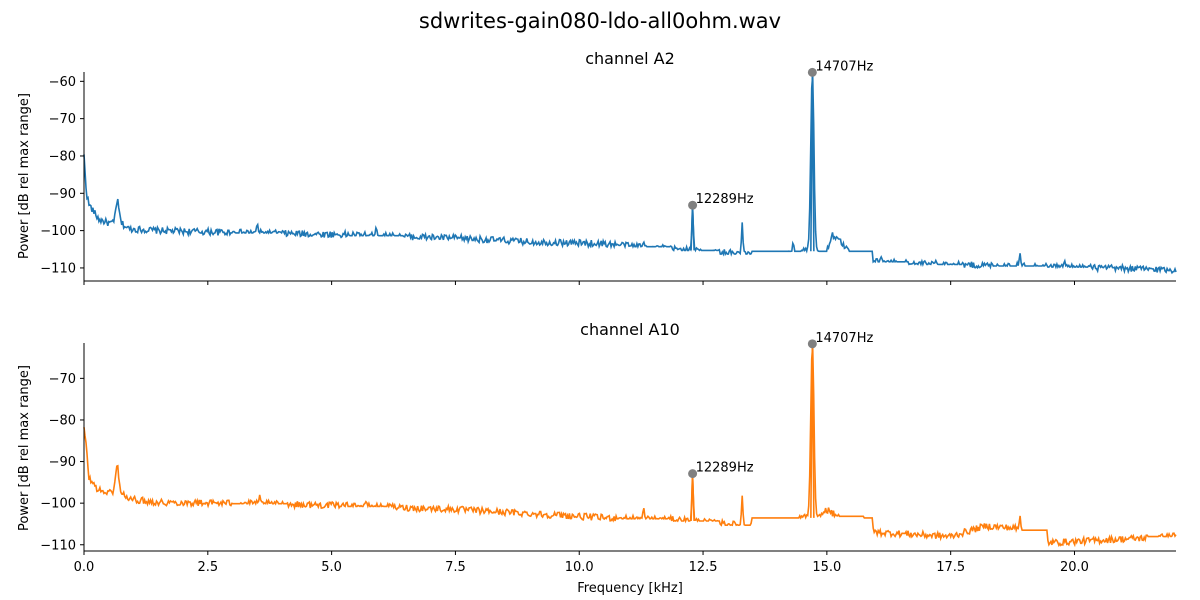 The width and height of the screenshot is (1200, 600). Describe the element at coordinates (826, 567) in the screenshot. I see `x-tick-label: 15.0` at that location.